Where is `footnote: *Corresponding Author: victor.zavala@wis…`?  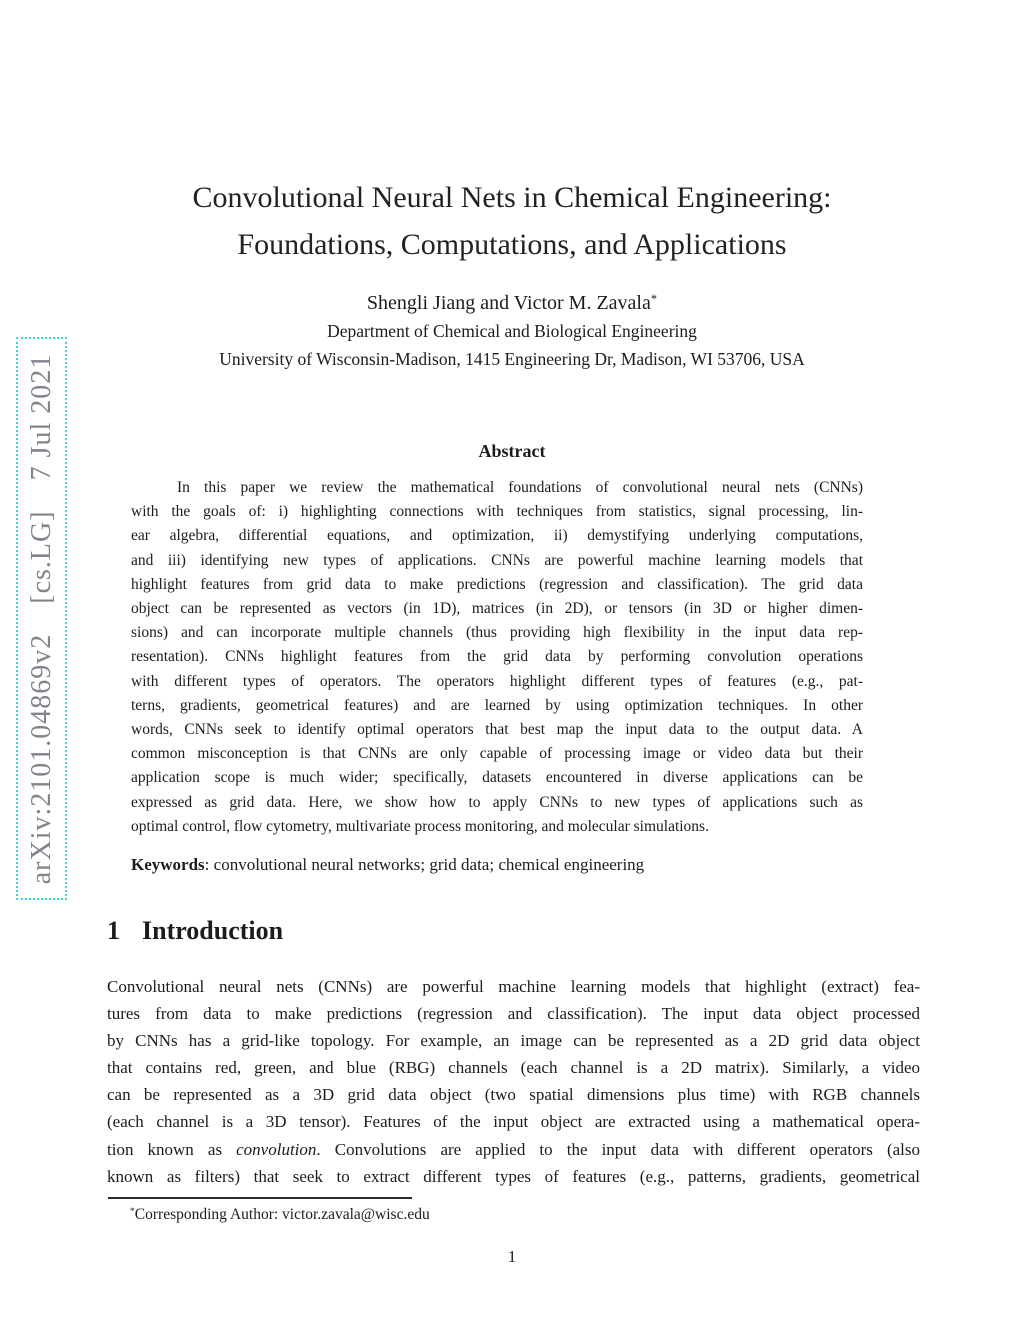 footnote: *Corresponding Author: victor.zavala@wis… is located at coordinates (489, 1215).